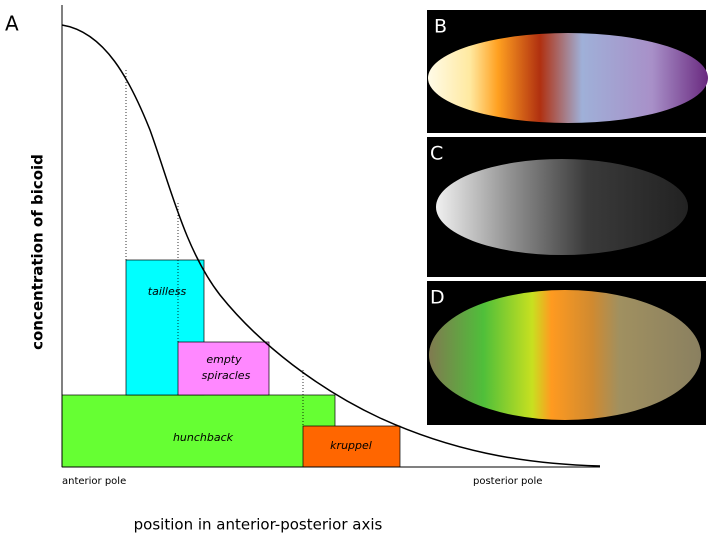 The image size is (719, 539). What do you see at coordinates (437, 298) in the screenshot?
I see `panel-label: D` at bounding box center [437, 298].